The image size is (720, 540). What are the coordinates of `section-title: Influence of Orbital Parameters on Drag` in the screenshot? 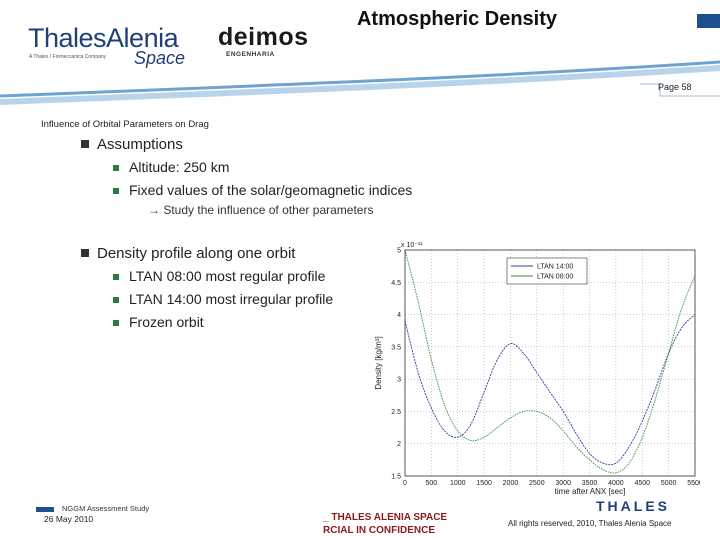 It's located at (125, 124).